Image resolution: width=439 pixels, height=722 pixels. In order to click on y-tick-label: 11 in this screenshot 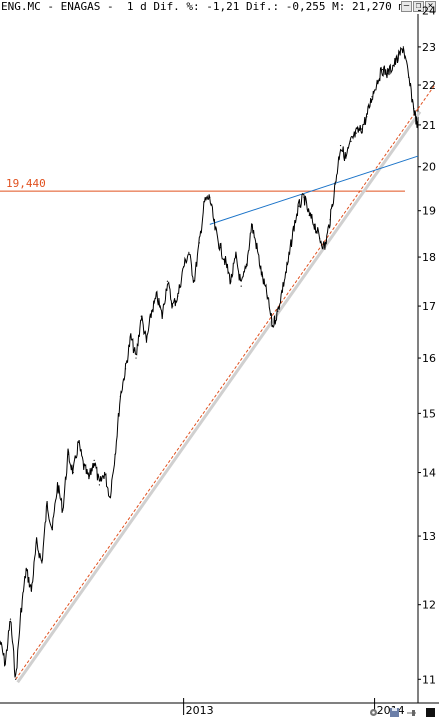, I will do `click(429, 679)`.